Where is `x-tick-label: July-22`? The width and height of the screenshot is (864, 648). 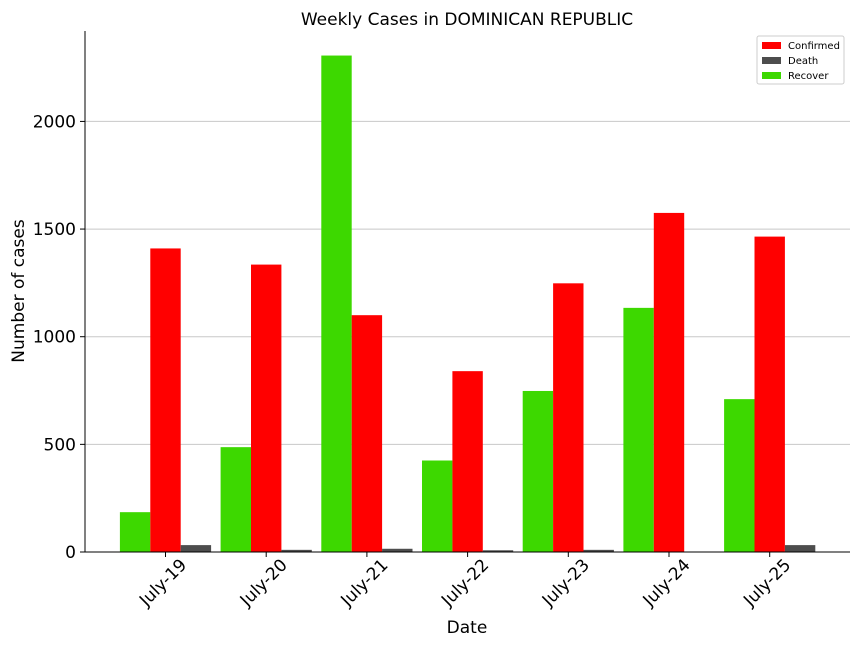 x-tick-label: July-22 is located at coordinates (465, 583).